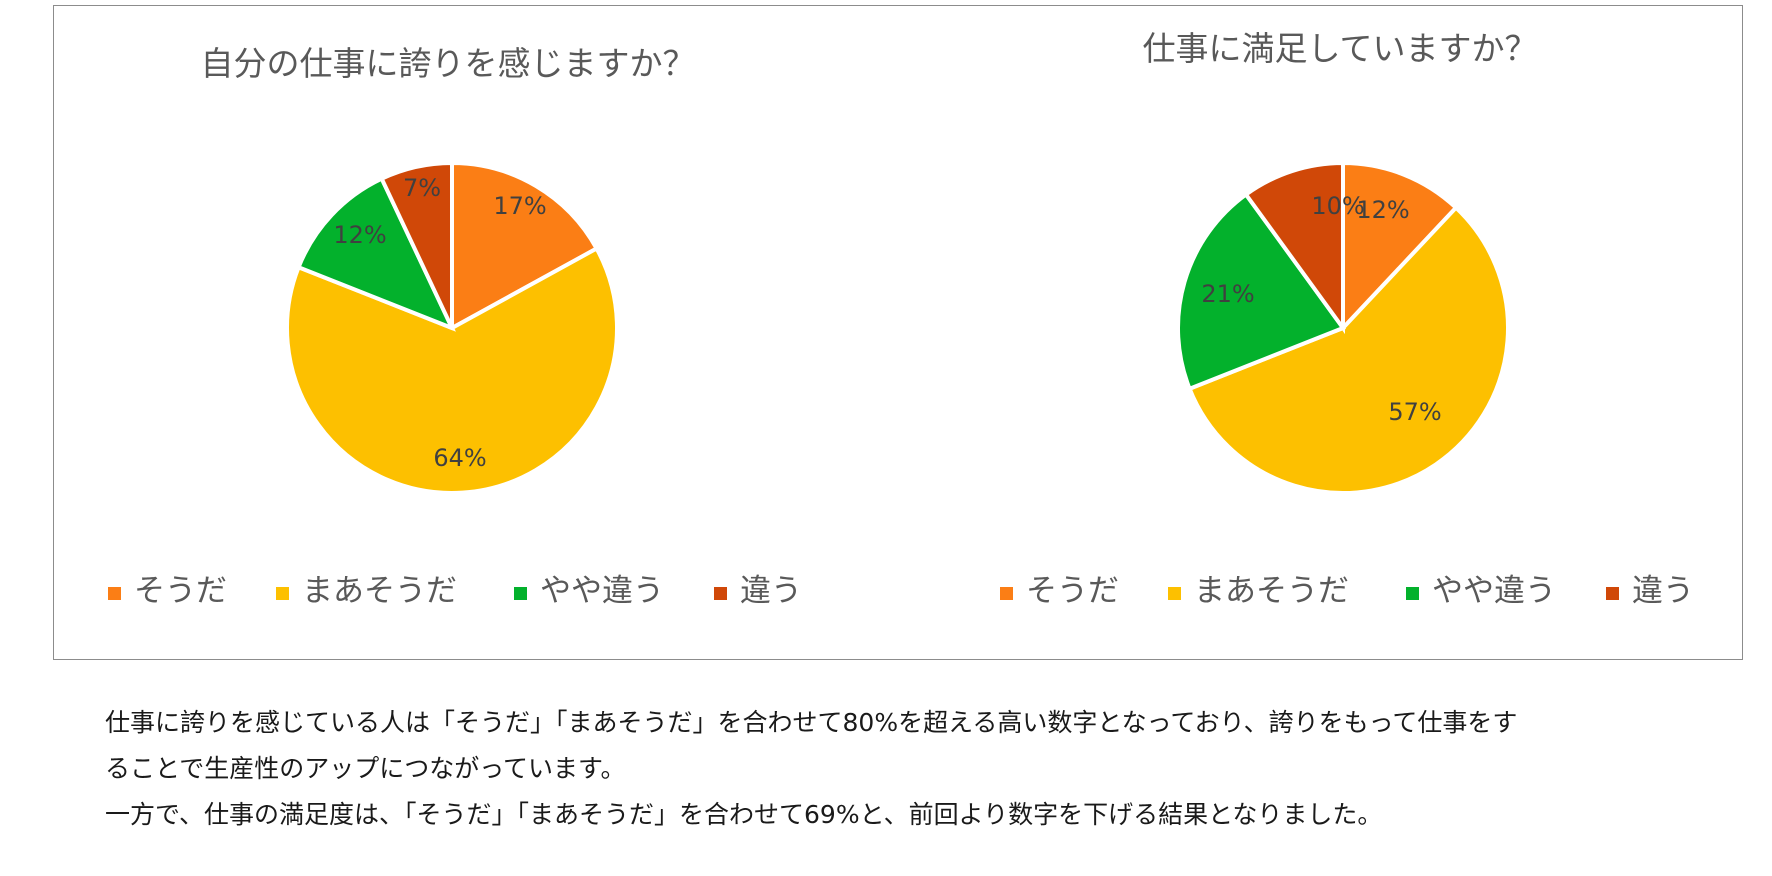  I want to click on slice-label-4: 10%, so click(1337, 206).